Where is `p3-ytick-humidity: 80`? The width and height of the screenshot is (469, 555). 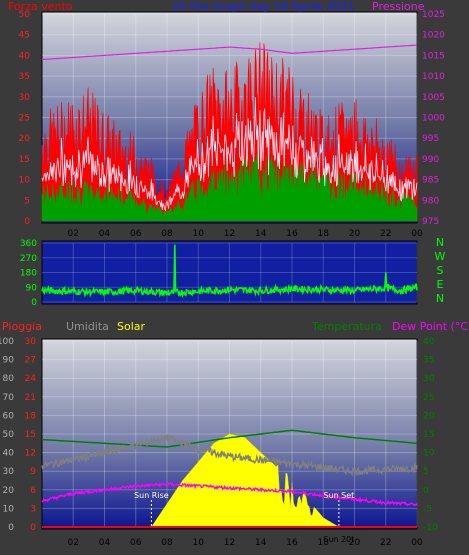
p3-ytick-humidity: 80 is located at coordinates (9, 379).